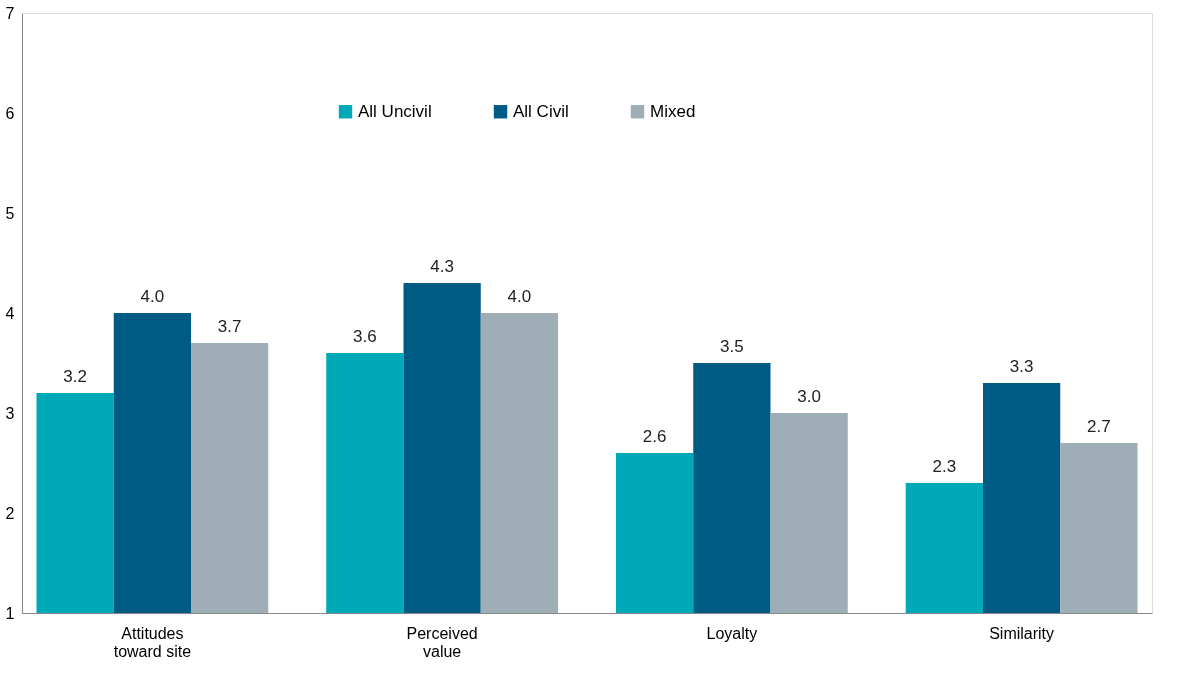  What do you see at coordinates (732, 346) in the screenshot?
I see `data-label: 3.5` at bounding box center [732, 346].